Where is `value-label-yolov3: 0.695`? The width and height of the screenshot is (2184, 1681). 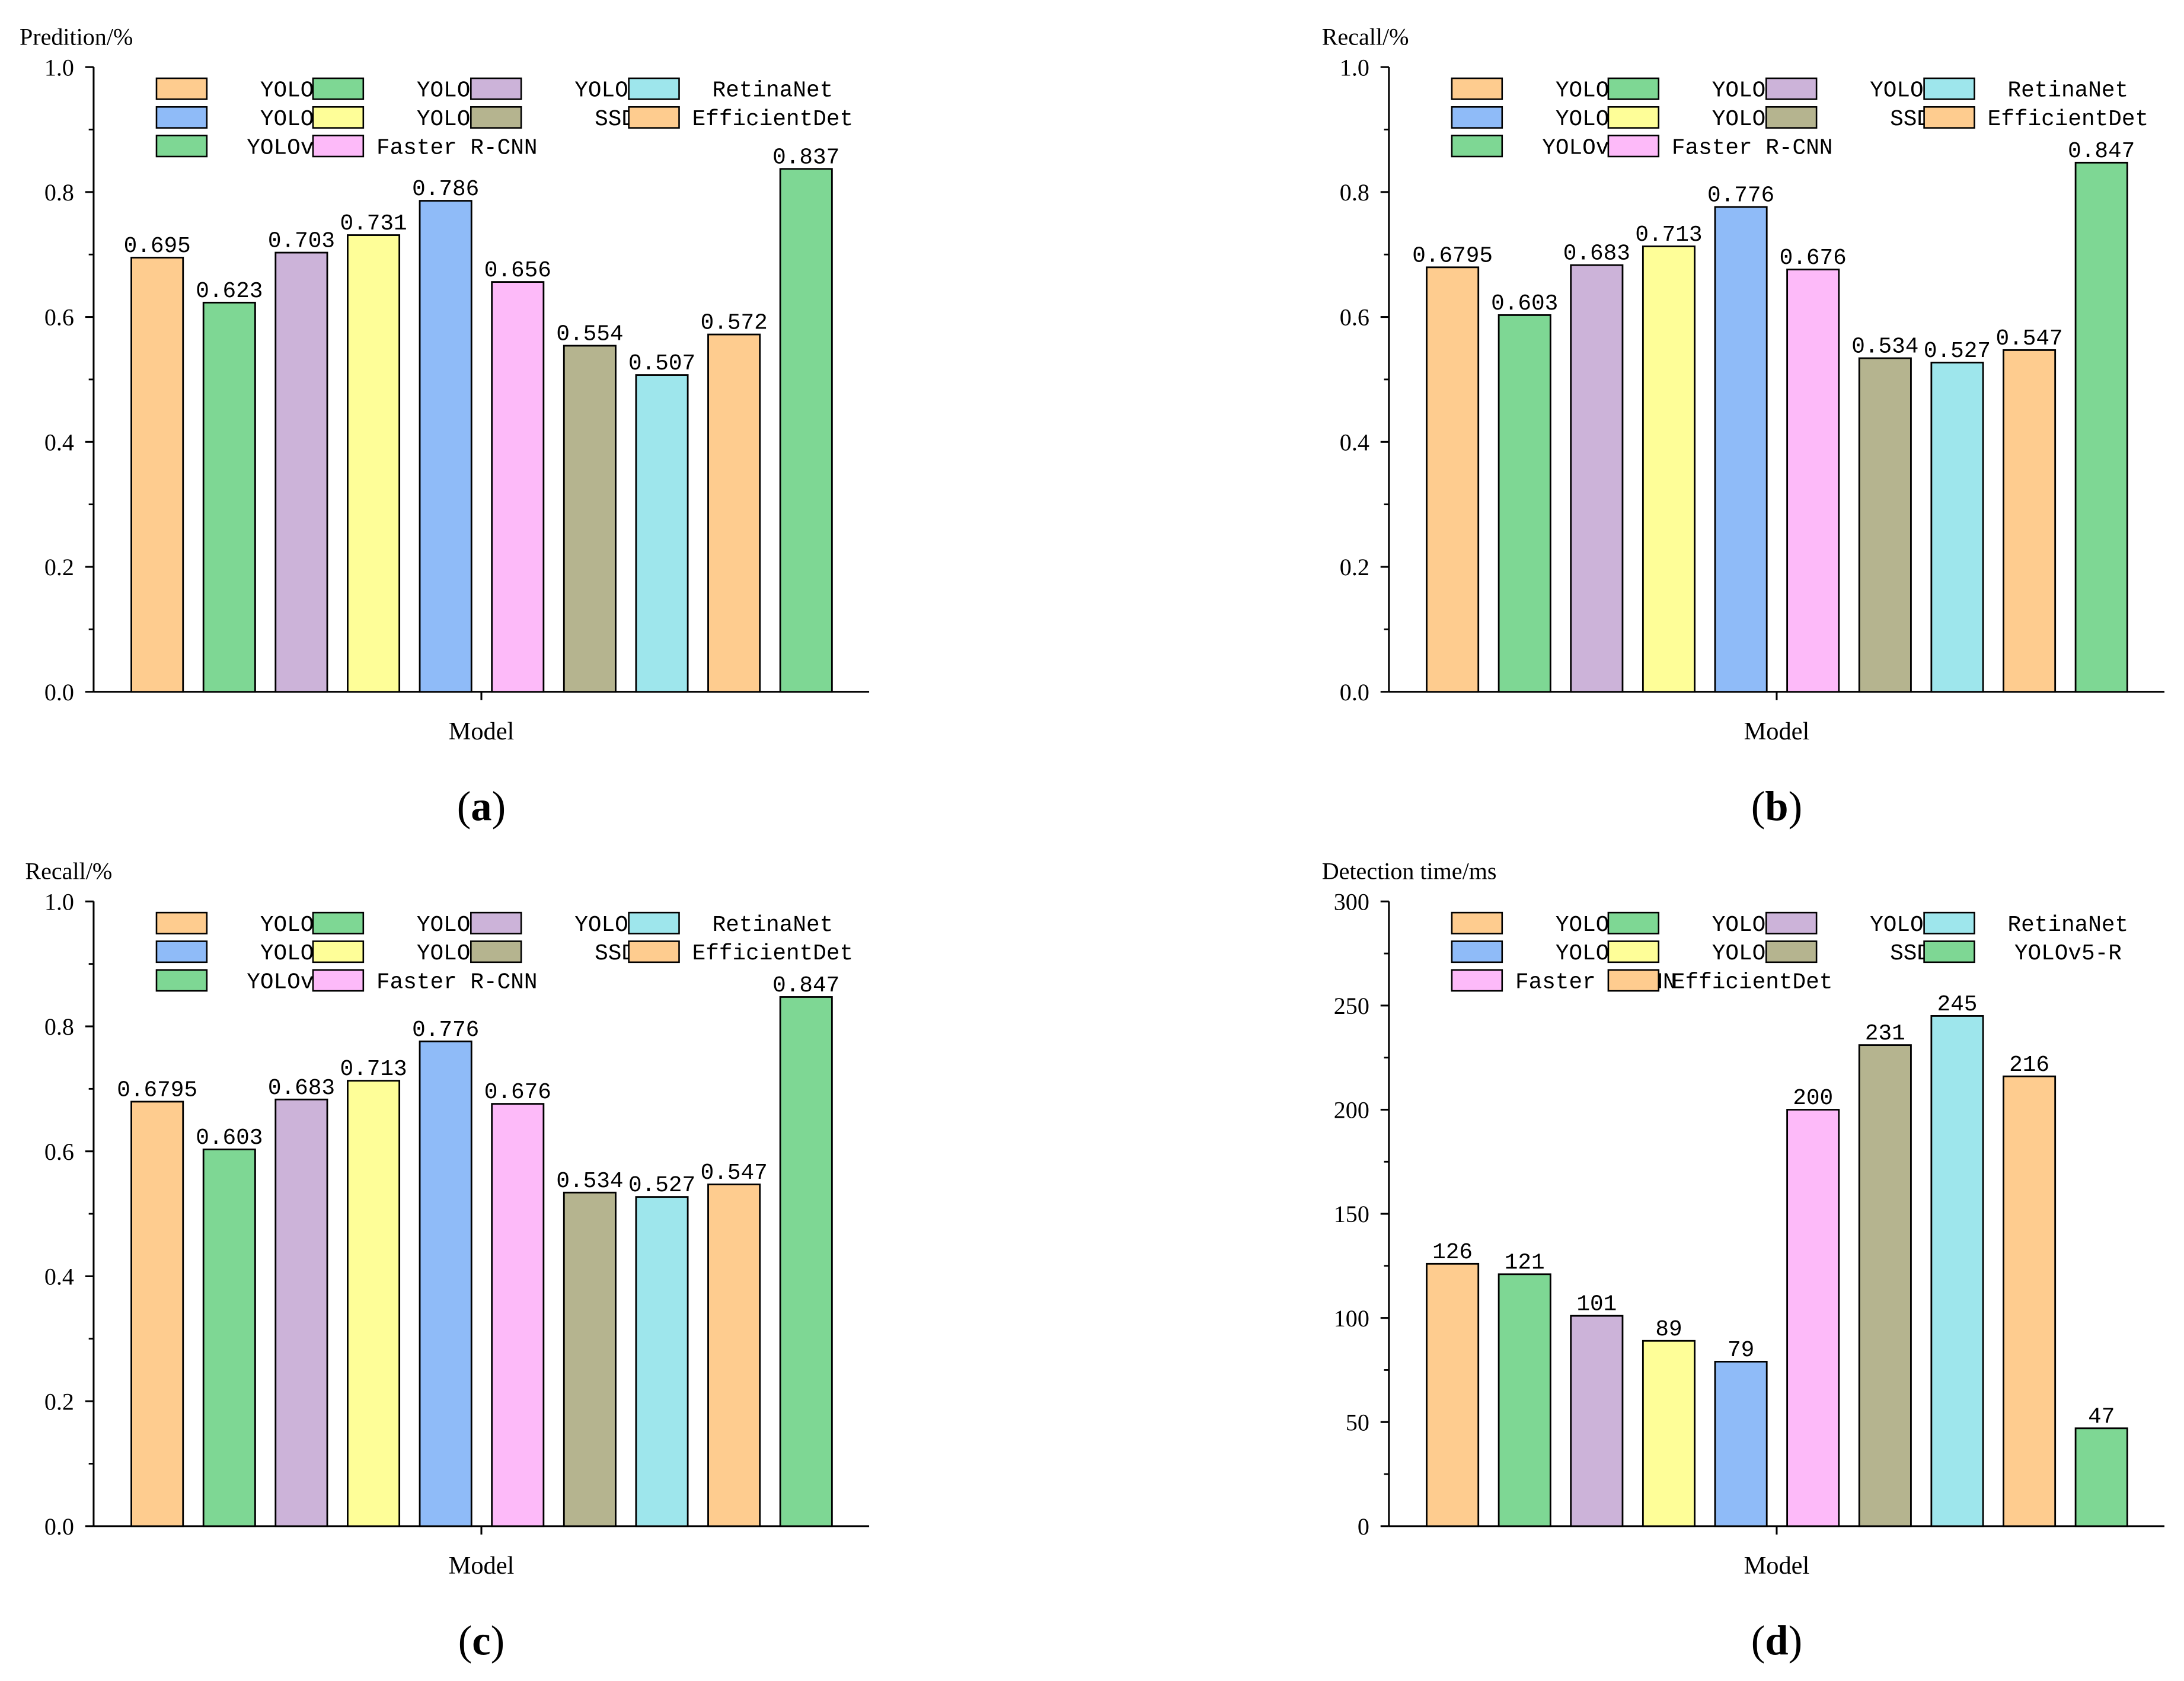
value-label-yolov3: 0.695 is located at coordinates (157, 246).